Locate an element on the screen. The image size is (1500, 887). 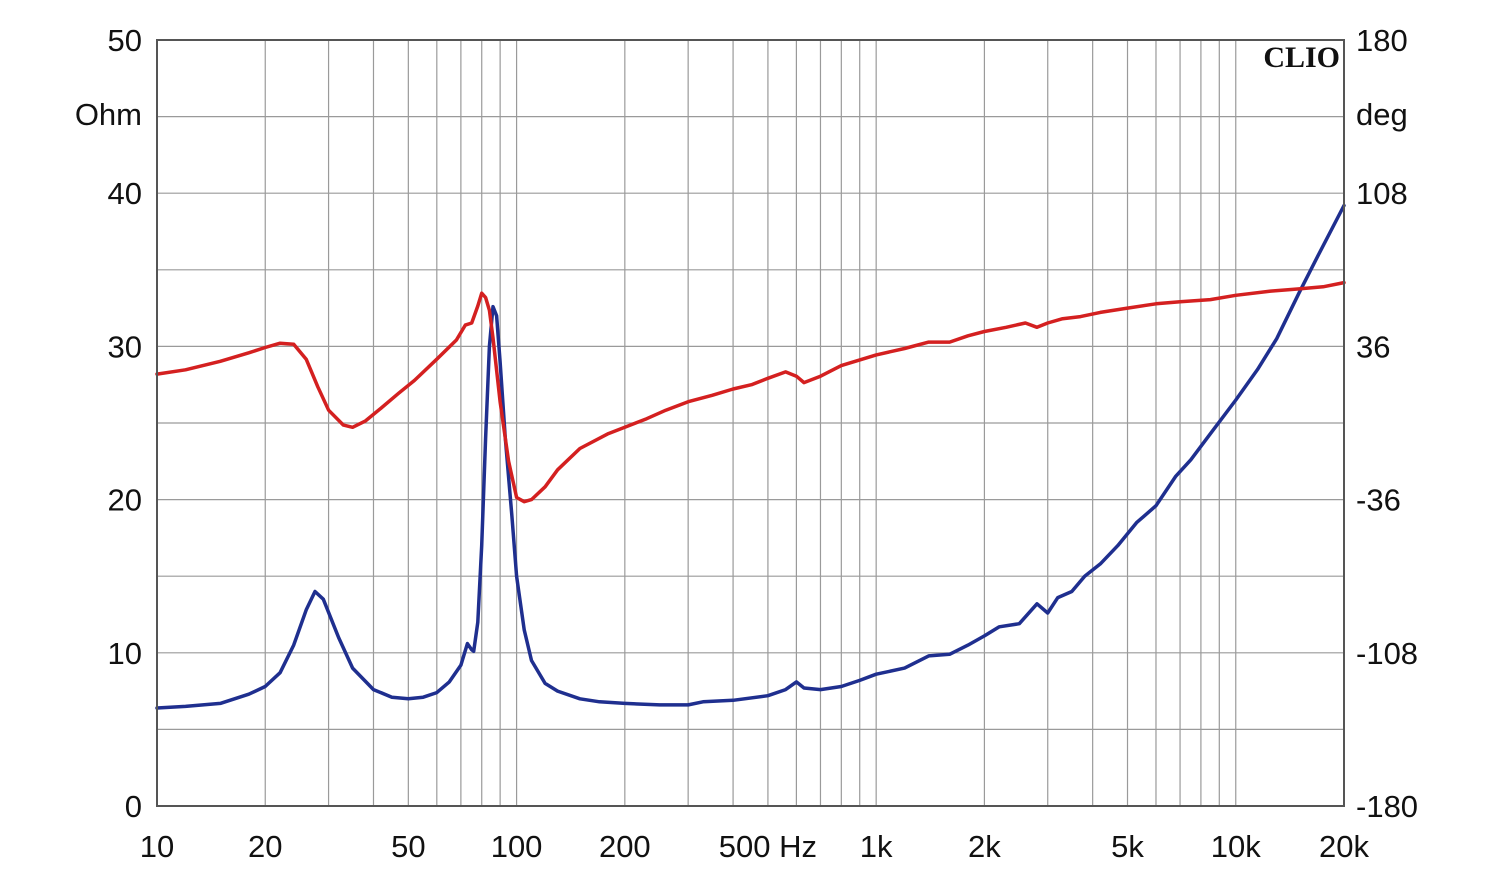
x-axis-labels: 10 20 50 100 200 500 Hz 1k 2k 5k 10k 20k is located at coordinates (755, 846).